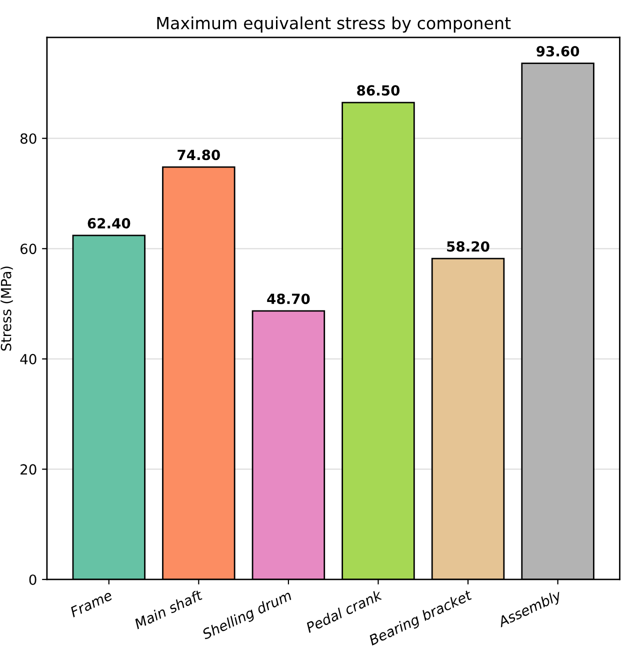 This screenshot has height=657, width=626. I want to click on y-tick-label: 0, so click(32, 579).